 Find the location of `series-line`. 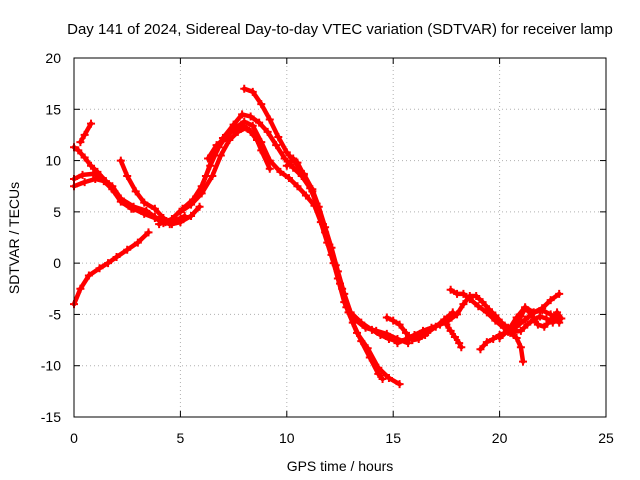

series-line is located at coordinates (235, 142).